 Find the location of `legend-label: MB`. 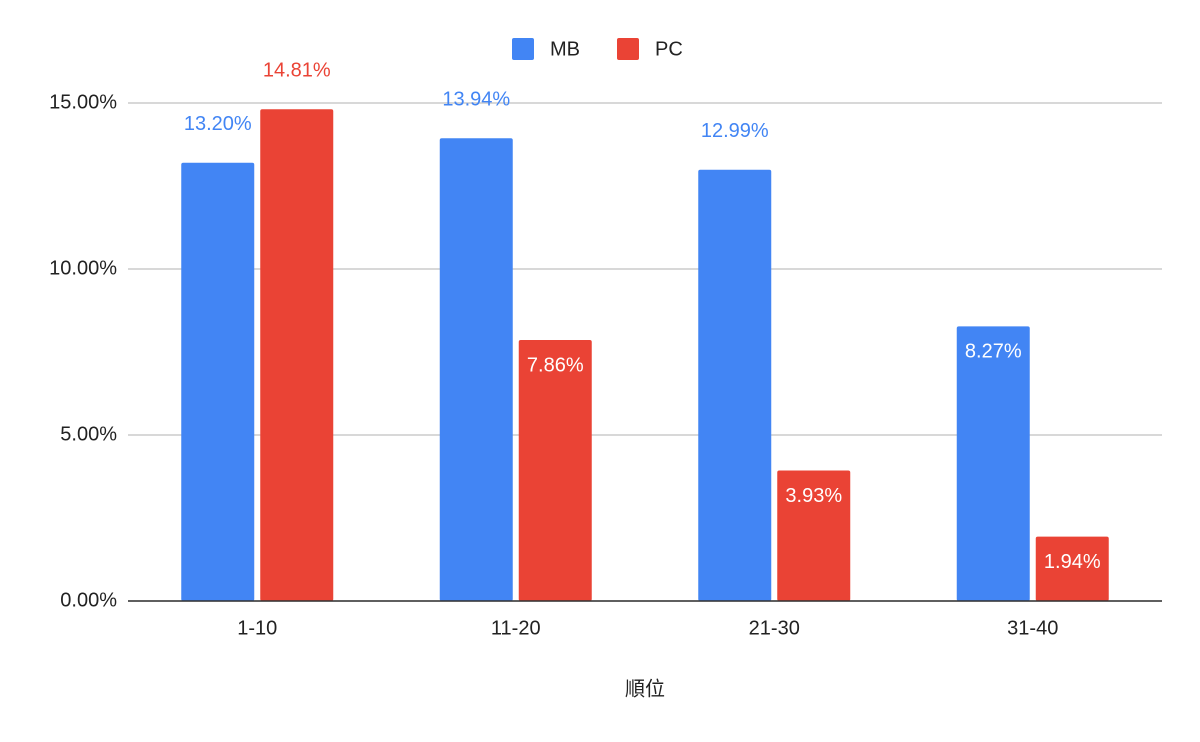

legend-label: MB is located at coordinates (565, 49).